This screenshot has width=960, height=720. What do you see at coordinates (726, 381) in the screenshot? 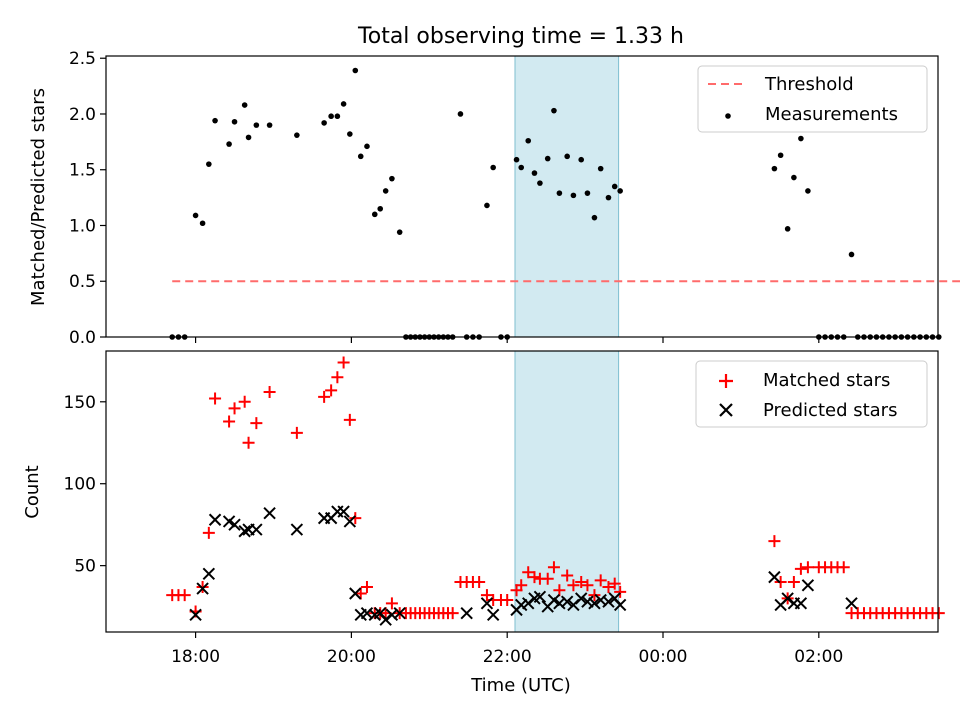
I see `legend-matched-swatch` at bounding box center [726, 381].